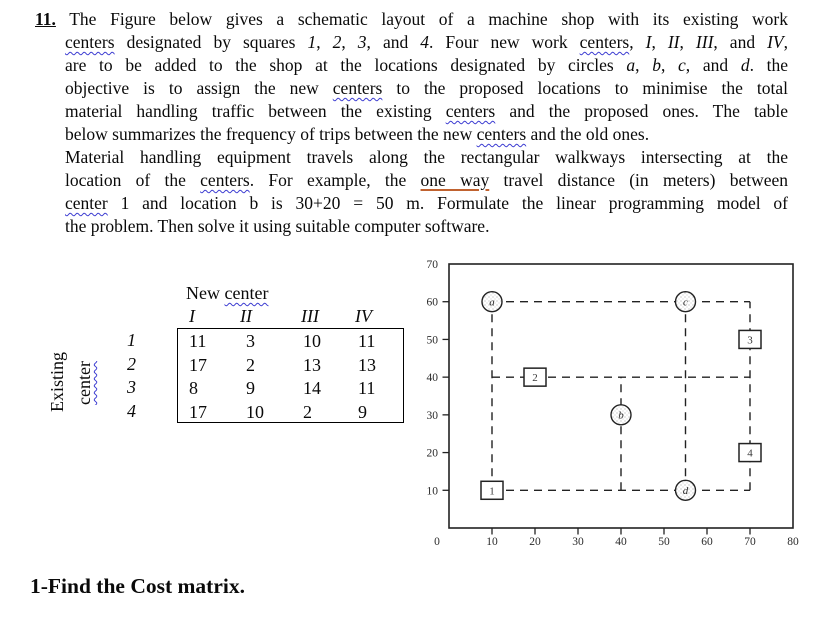  I want to click on grammar-underlined-word: one way, so click(455, 180).